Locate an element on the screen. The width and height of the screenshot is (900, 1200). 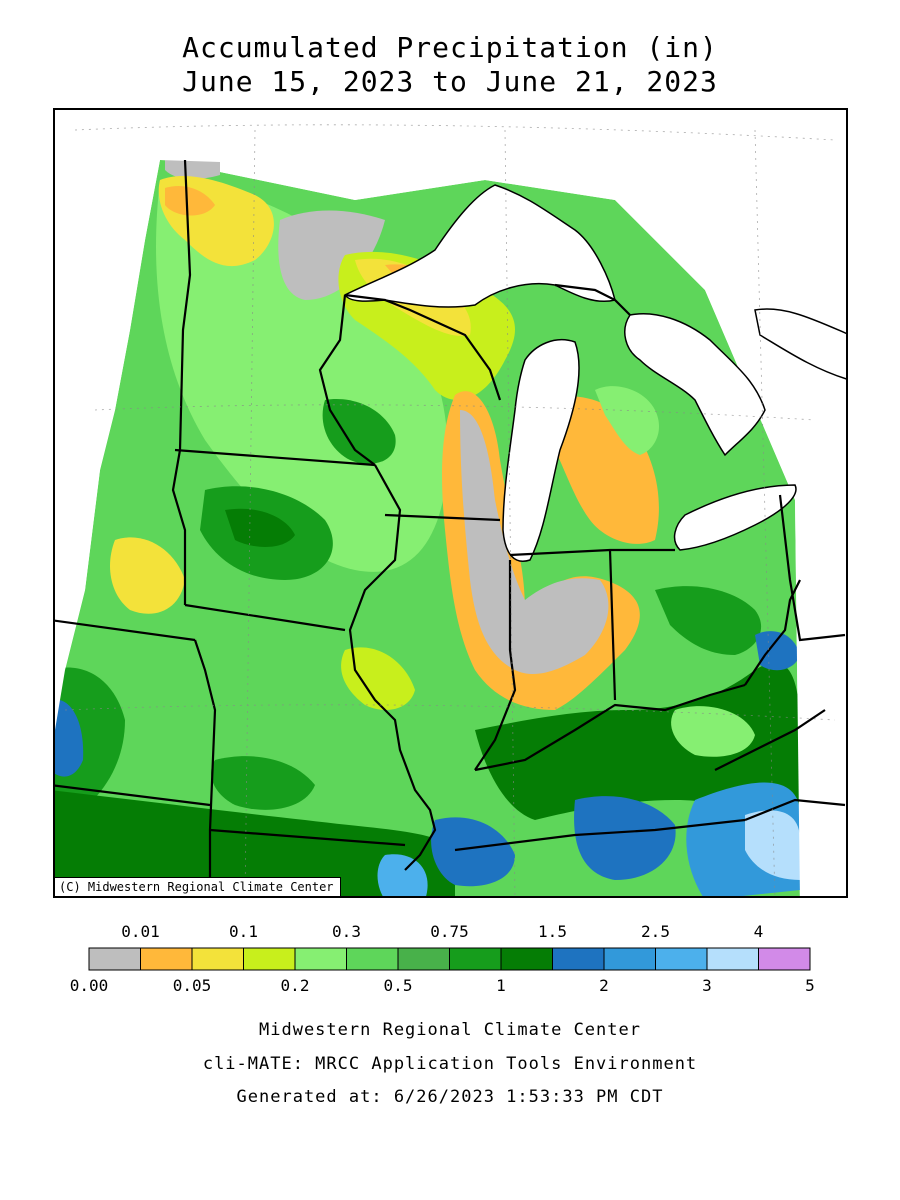
legend-top-label: 2.5 is located at coordinates (655, 931).